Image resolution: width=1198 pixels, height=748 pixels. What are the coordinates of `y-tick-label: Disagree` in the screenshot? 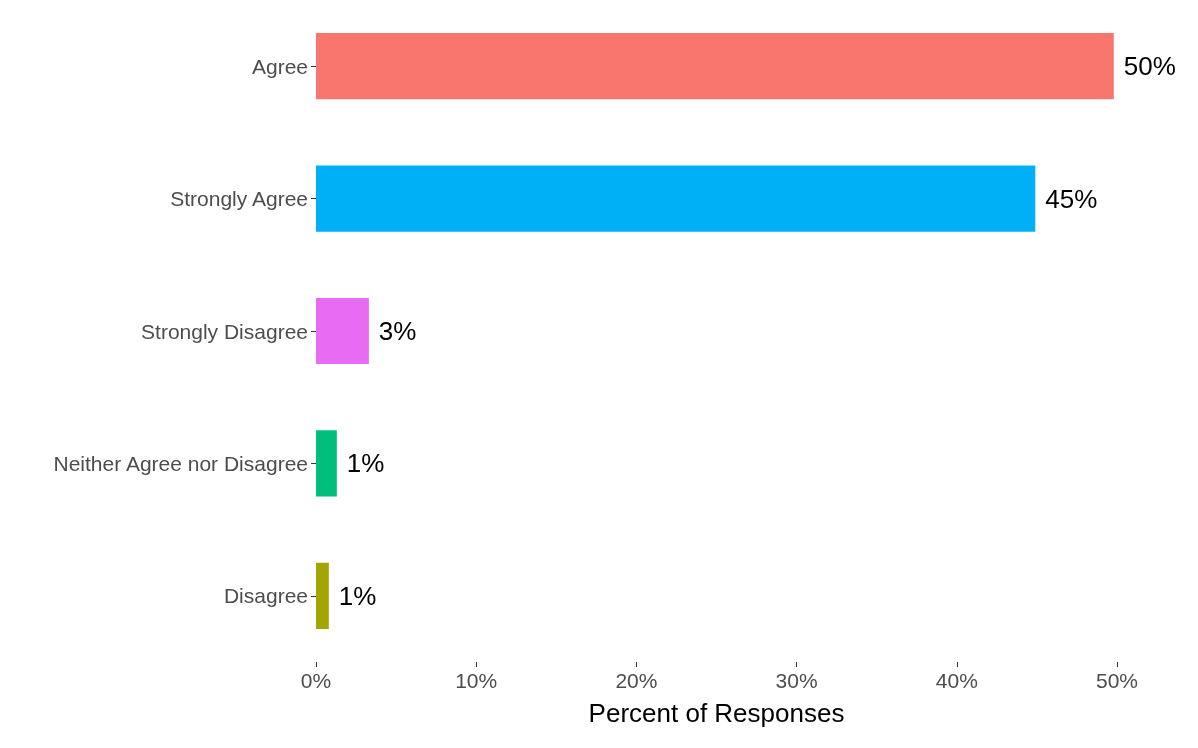 It's located at (265, 596).